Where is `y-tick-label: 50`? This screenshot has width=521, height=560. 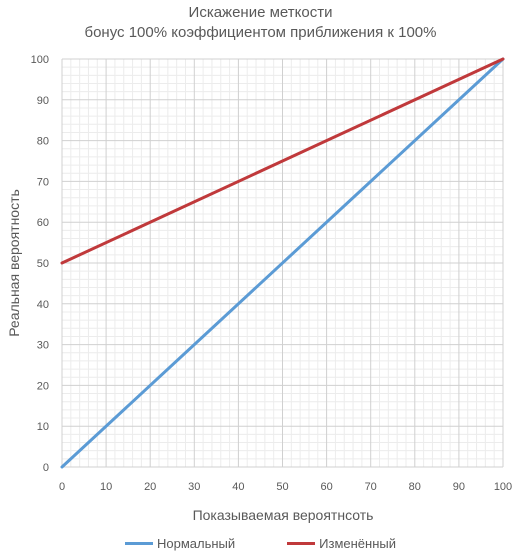
y-tick-label: 50 is located at coordinates (43, 264).